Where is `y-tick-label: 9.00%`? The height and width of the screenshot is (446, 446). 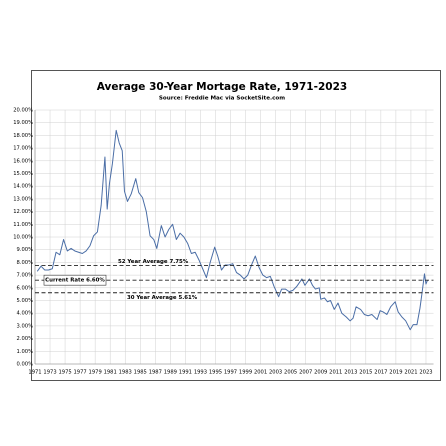 y-tick-label: 9.00% is located at coordinates (25, 250).